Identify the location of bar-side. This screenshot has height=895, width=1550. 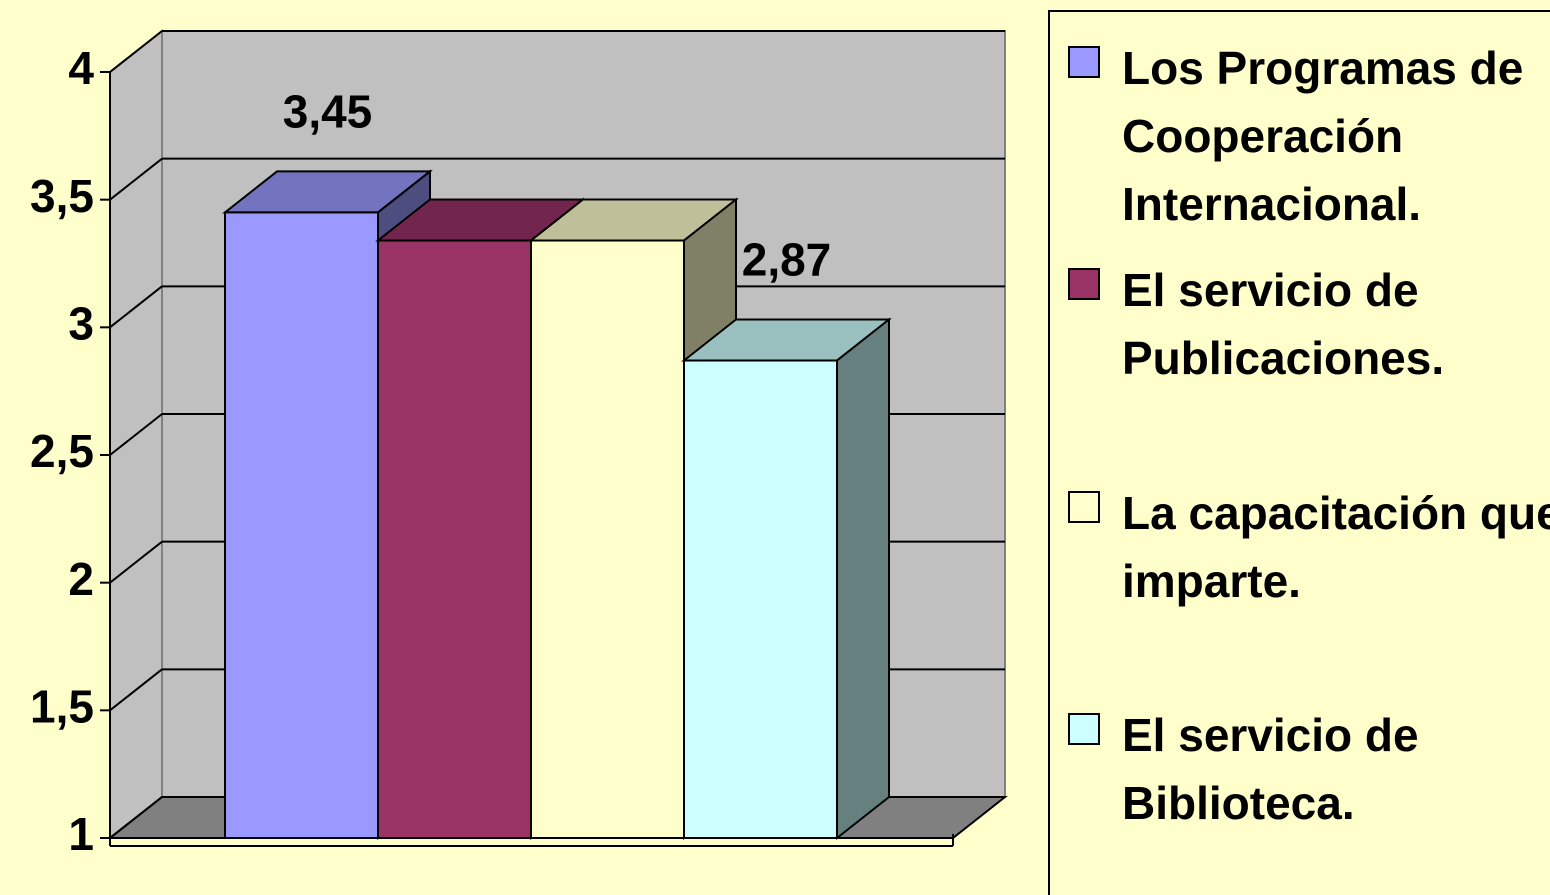
(863, 579).